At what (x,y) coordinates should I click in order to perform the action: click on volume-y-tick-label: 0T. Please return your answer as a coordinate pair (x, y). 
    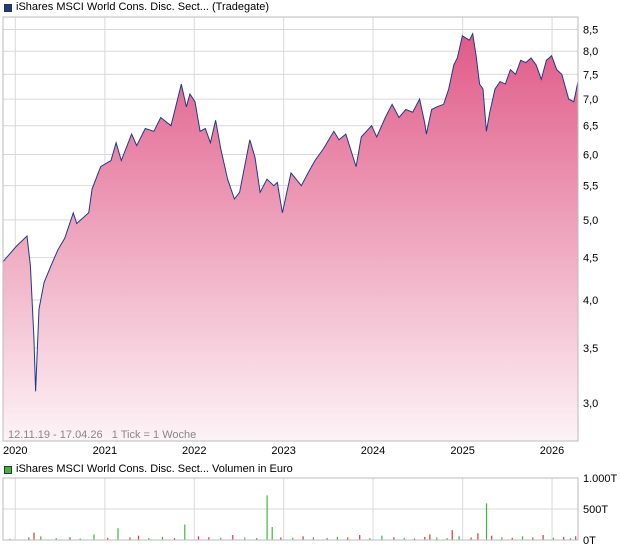
    Looking at the image, I should click on (589, 540).